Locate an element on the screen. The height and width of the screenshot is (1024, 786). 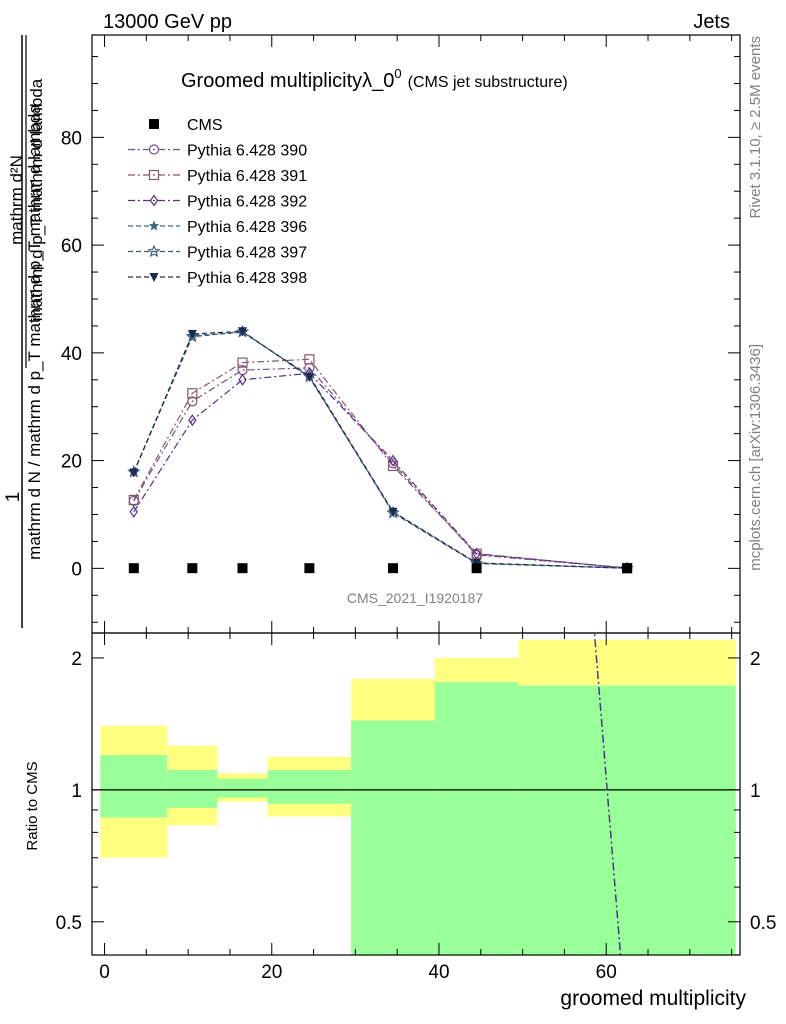
legend-label-6: Pythia 6.428 398 is located at coordinates (247, 278).